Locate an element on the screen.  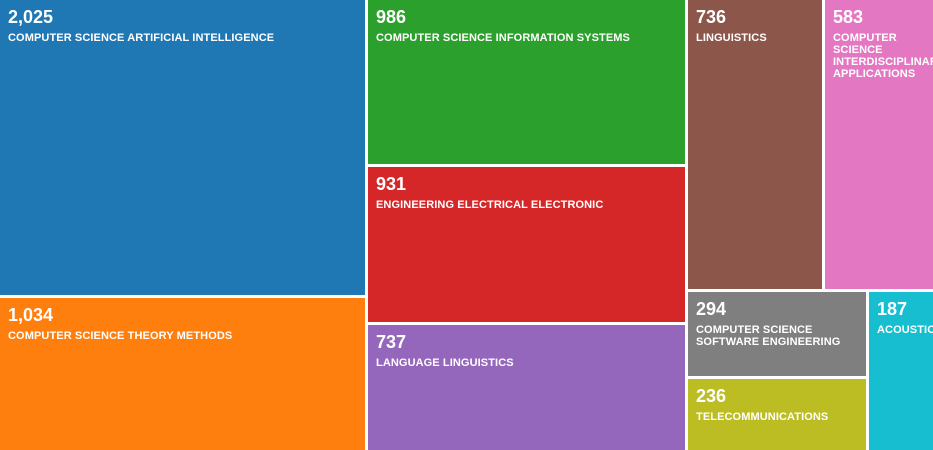
treemap-tile: 187 ACOUSTICS is located at coordinates (901, 371).